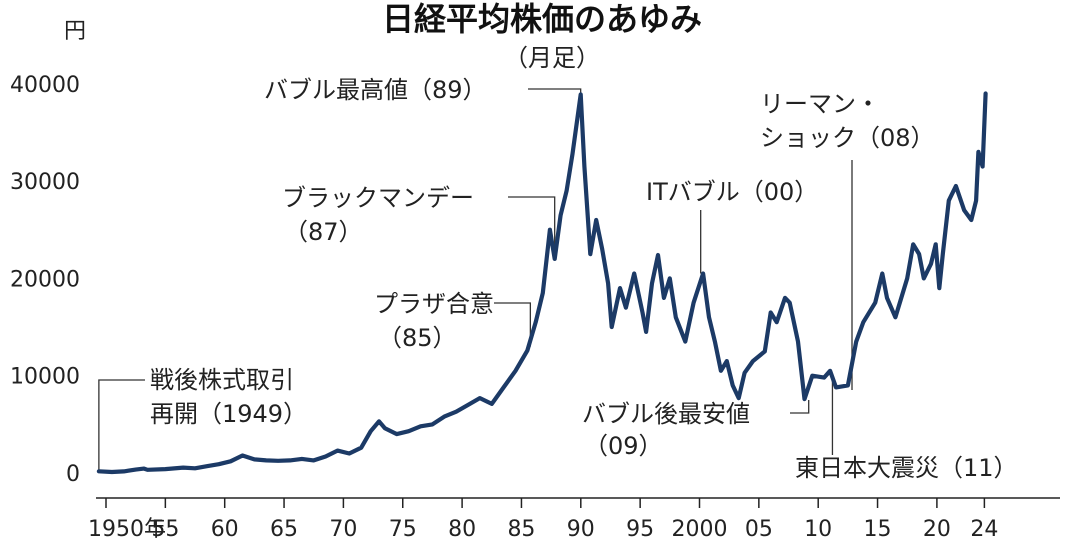  What do you see at coordinates (378, 215) in the screenshot?
I see `annotation-black-monday: ブラックマンデー （87）` at bounding box center [378, 215].